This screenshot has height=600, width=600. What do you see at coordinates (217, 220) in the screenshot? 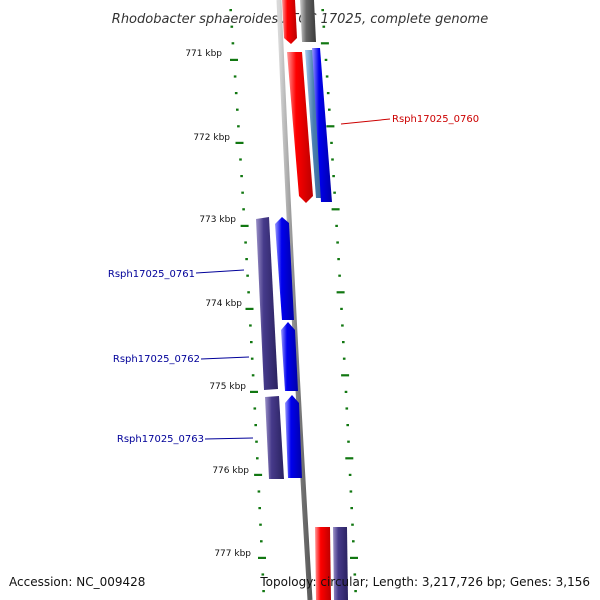
I see `tick-label-773: 773 kbp` at bounding box center [217, 220].